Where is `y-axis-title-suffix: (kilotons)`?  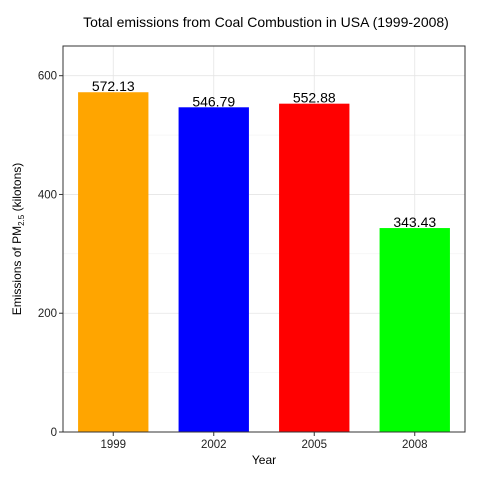 y-axis-title-suffix: (kilotons) is located at coordinates (17, 189).